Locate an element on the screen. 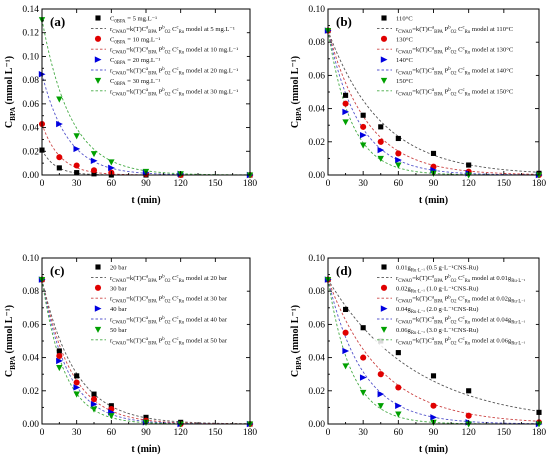 This screenshot has width=550, height=471. legend-fit-entry: rCWAO=k(T)CaBPA PbO2 CcRu model at 110°C is located at coordinates (455, 30).